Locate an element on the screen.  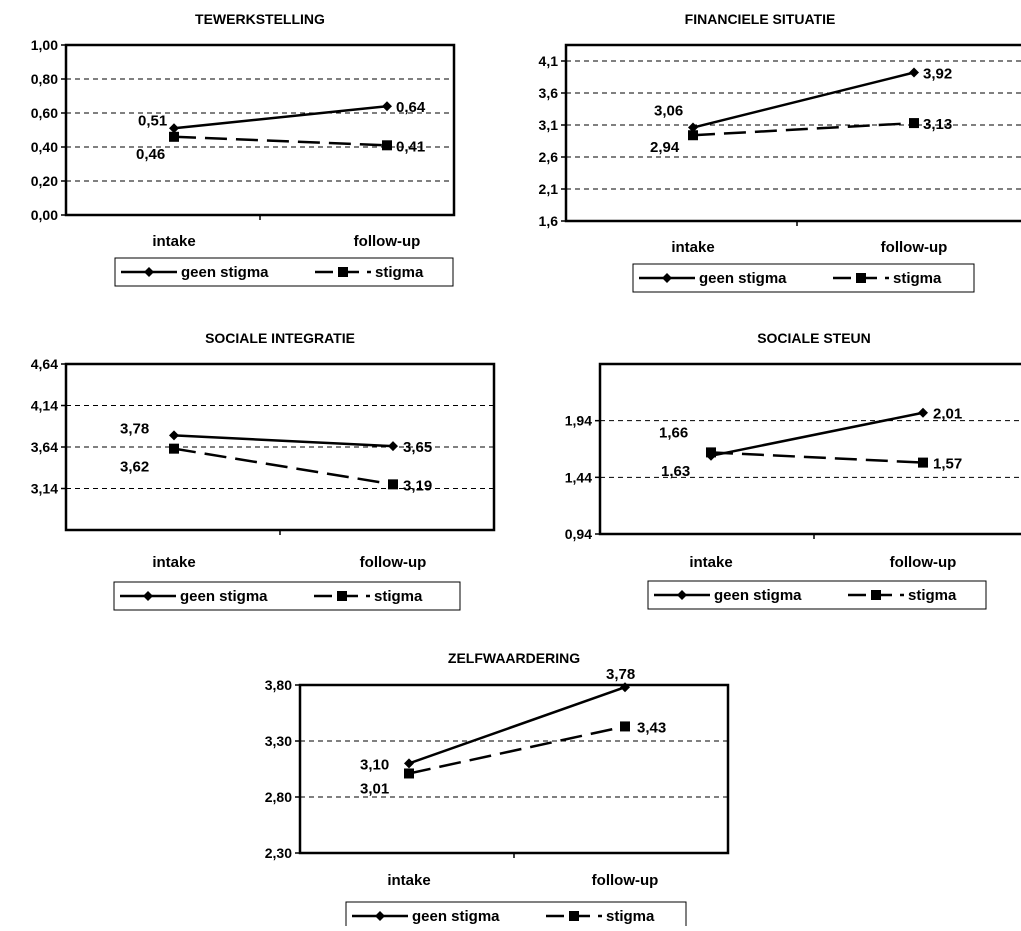
chart-title: SOCIALE INTEGRATIE is located at coordinates (280, 338).